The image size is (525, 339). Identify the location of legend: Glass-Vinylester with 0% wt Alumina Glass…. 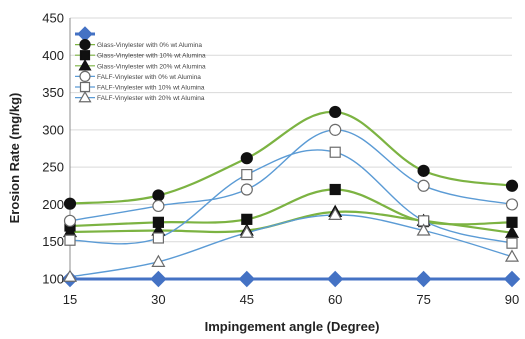
(140, 64).